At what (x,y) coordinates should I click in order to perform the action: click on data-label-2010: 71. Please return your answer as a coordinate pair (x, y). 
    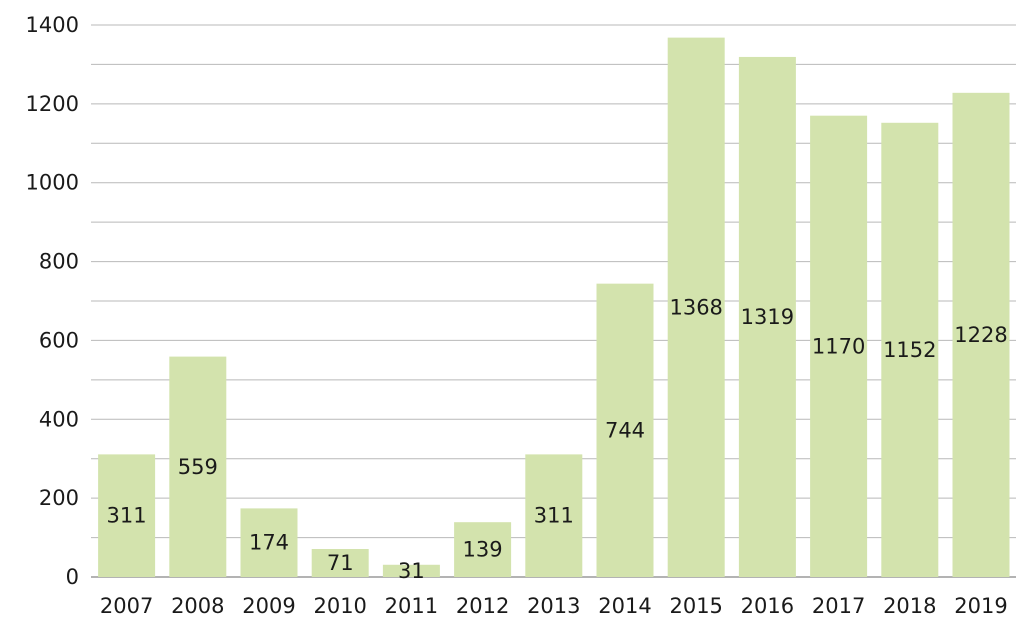
    Looking at the image, I should click on (340, 563).